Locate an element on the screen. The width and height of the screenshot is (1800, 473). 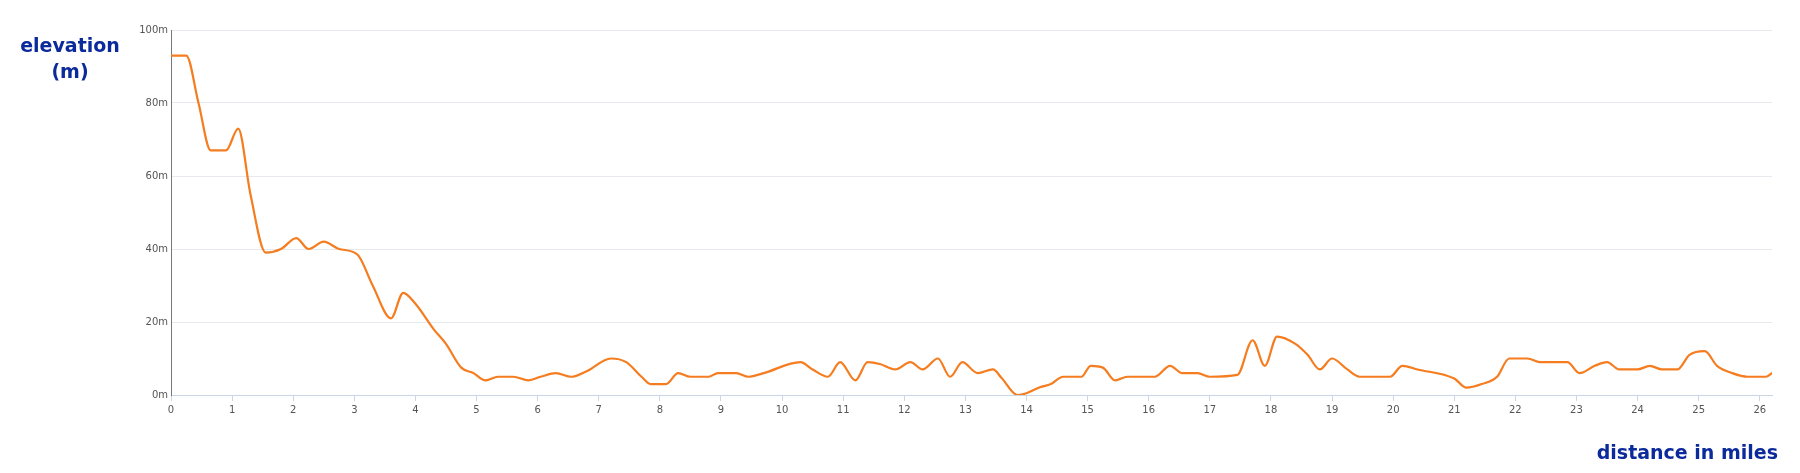
x-tick-label: 11 is located at coordinates (843, 409).